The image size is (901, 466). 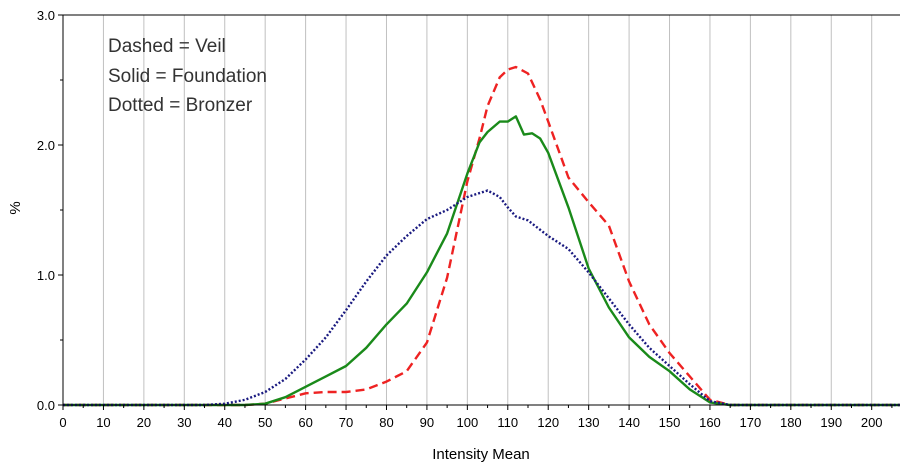 What do you see at coordinates (180, 105) in the screenshot?
I see `annotation-bronzer: Dotted = Bronzer` at bounding box center [180, 105].